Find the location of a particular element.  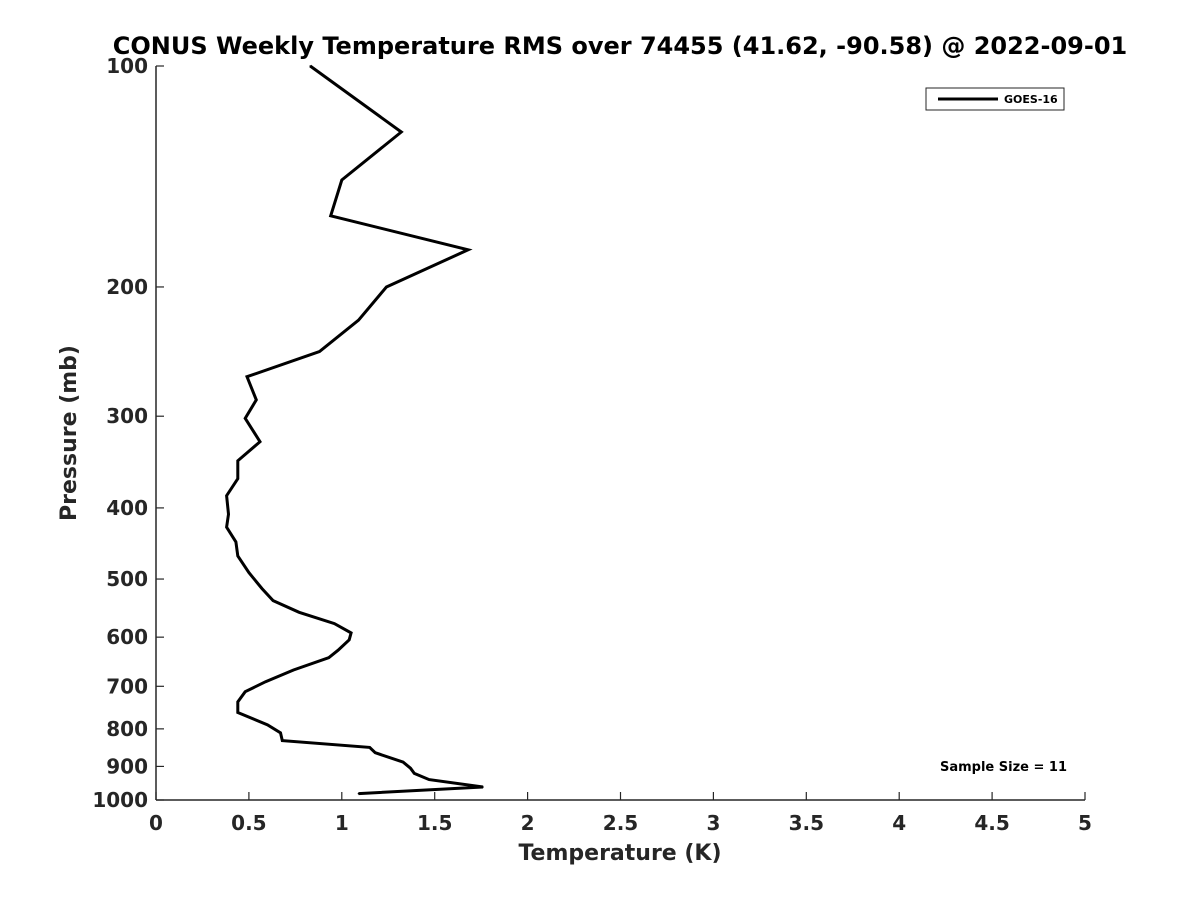

y-tick-label: 1000 is located at coordinates (120, 800).